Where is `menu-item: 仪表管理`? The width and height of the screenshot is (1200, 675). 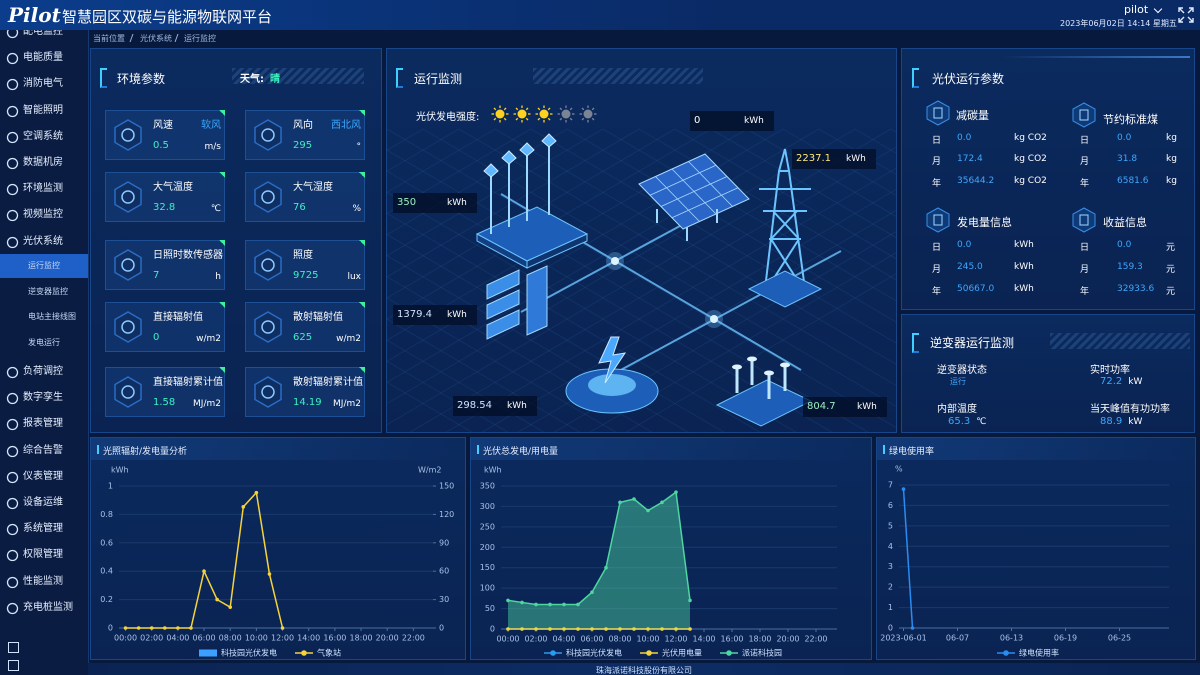
menu-item: 仪表管理 is located at coordinates (43, 476).